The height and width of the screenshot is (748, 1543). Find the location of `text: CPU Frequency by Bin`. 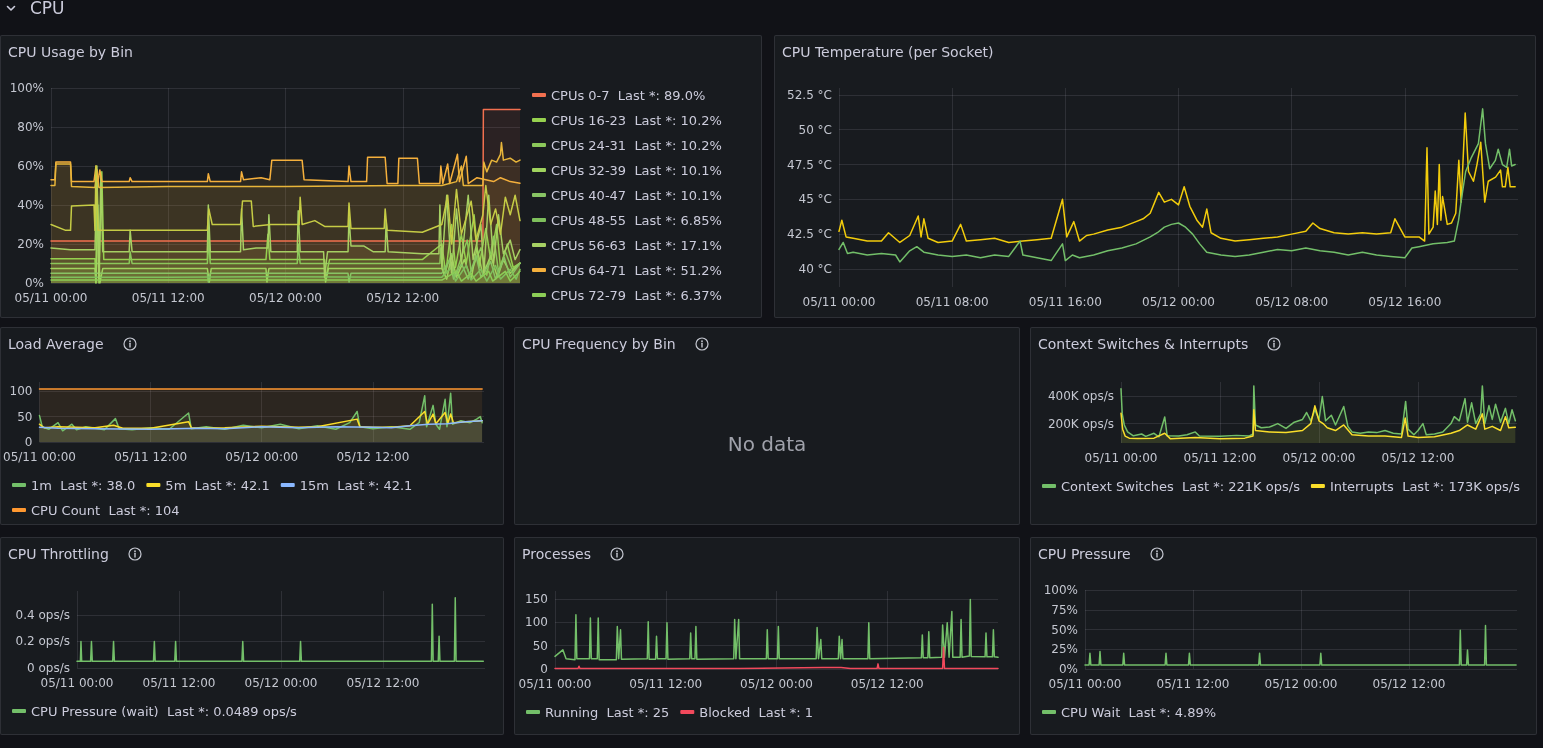

text: CPU Frequency by Bin is located at coordinates (599, 344).